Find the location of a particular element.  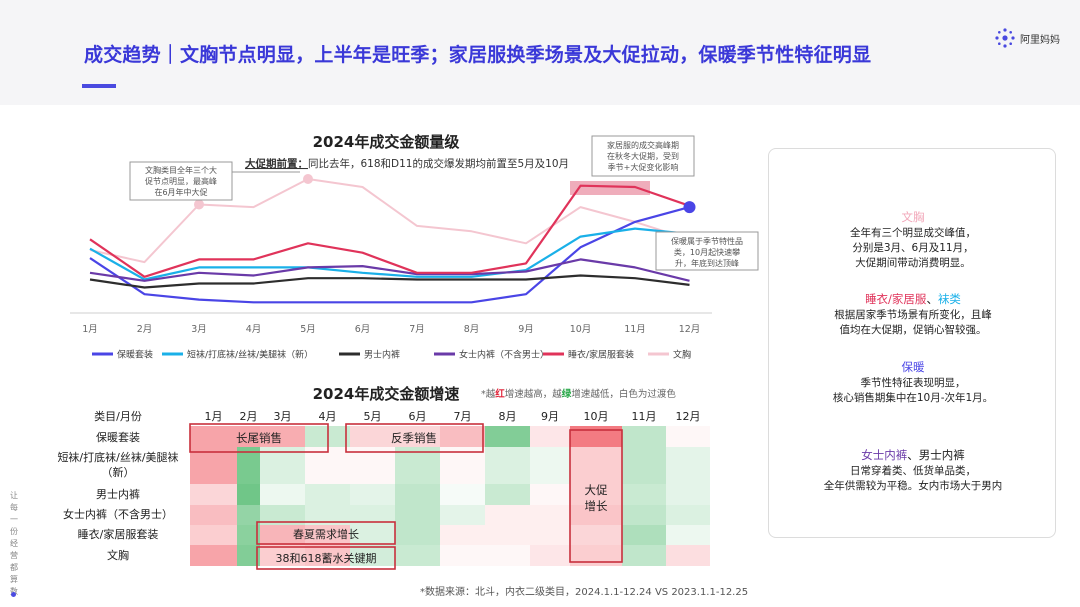

callout-mid-year: 38和618蓄水关键期 is located at coordinates (326, 558).